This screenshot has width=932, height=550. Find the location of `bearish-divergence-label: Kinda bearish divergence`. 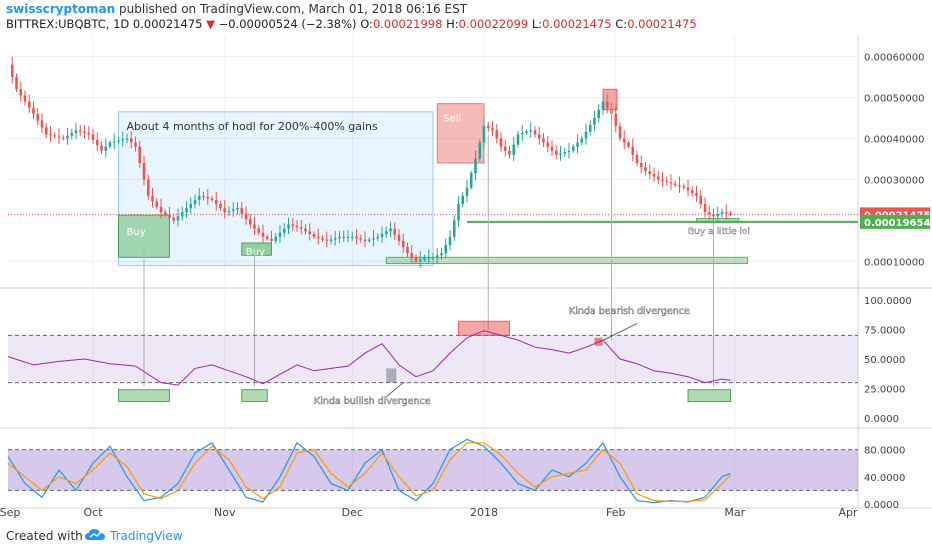

bearish-divergence-label: Kinda bearish divergence is located at coordinates (629, 311).